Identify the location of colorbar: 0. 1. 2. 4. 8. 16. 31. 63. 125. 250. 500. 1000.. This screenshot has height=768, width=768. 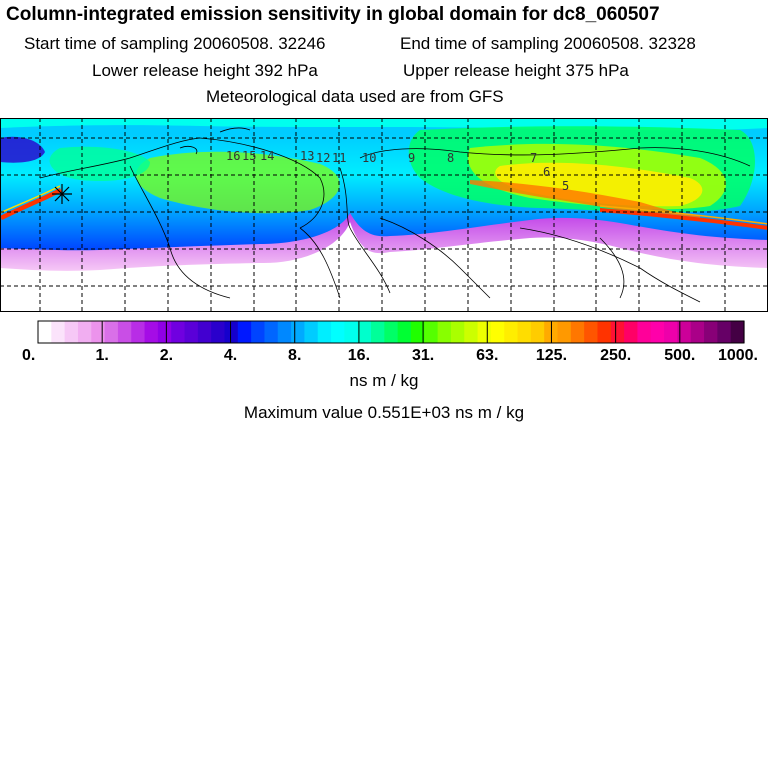
(390, 342).